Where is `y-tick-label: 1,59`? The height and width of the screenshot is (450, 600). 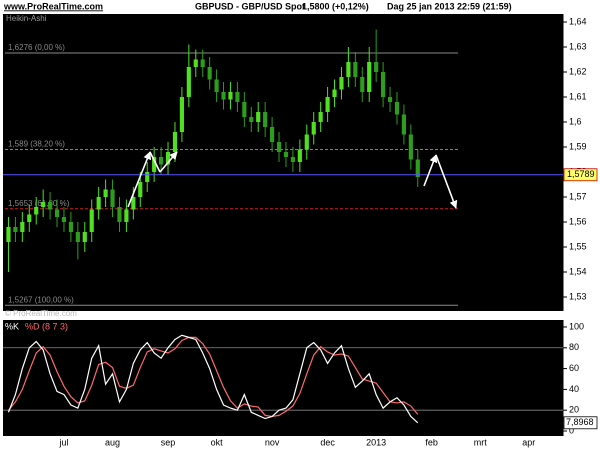 y-tick-label: 1,59 is located at coordinates (578, 146).